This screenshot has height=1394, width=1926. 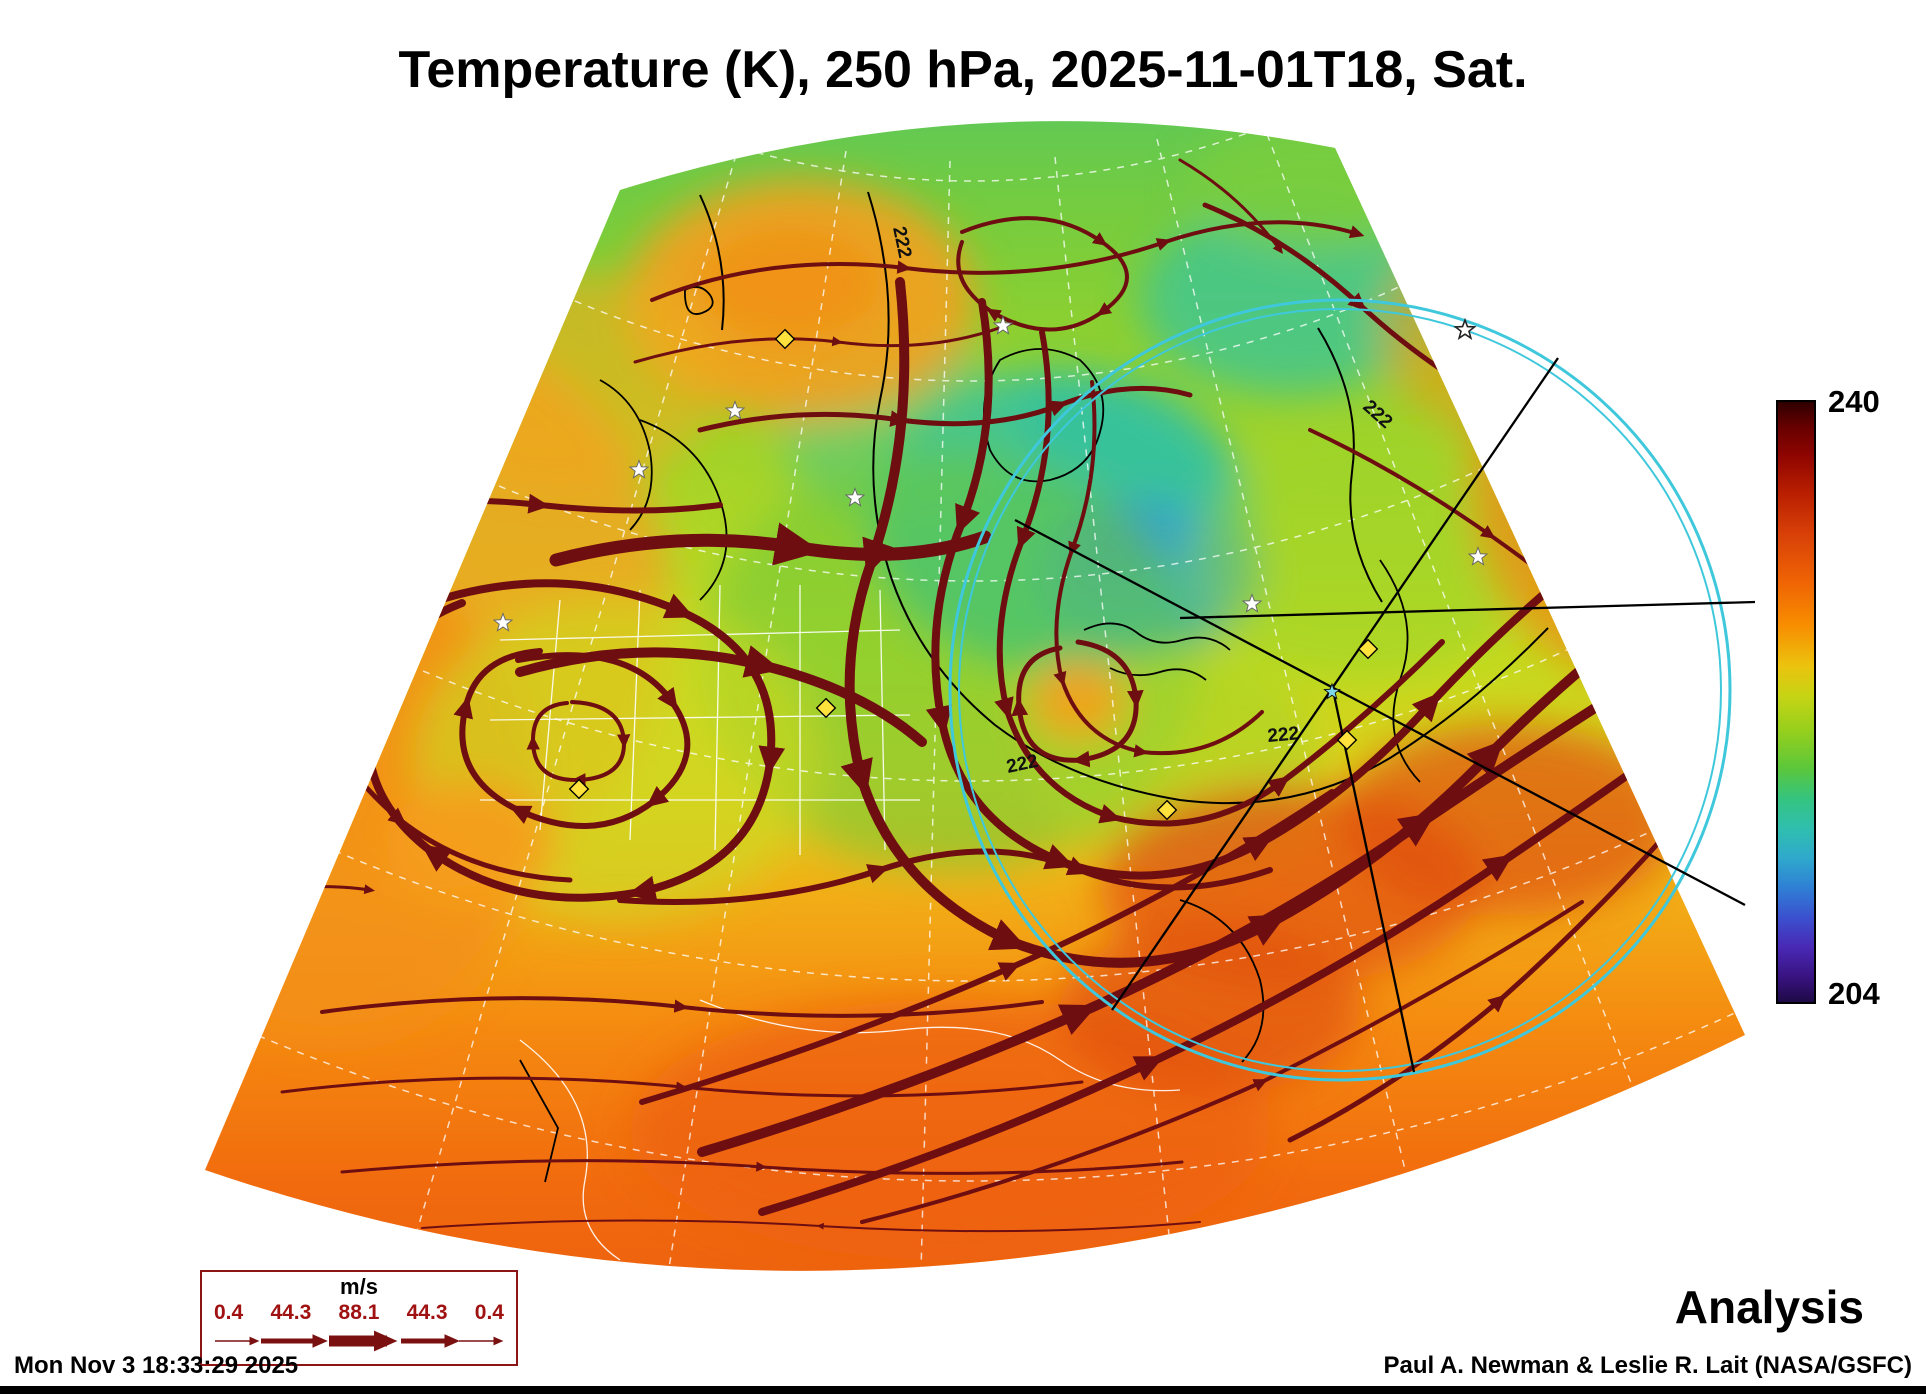 I want to click on temperature-colorbar, so click(x=1796, y=702).